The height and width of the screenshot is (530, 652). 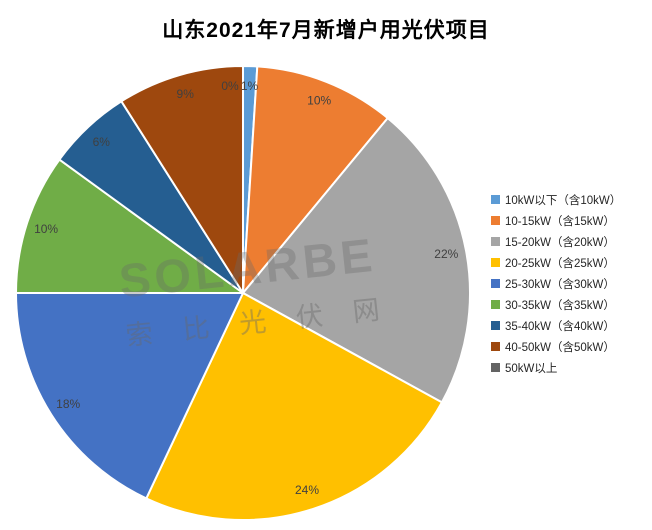 I want to click on data-label: 18%, so click(x=68, y=404).